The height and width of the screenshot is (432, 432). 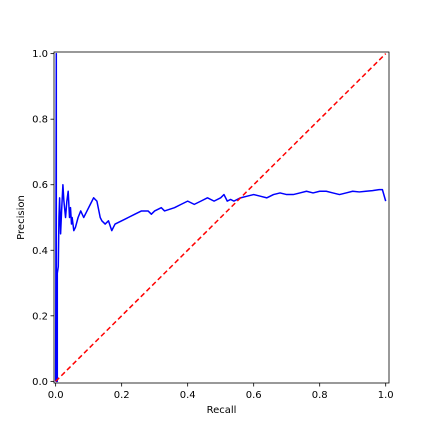 I want to click on y-axis-label: Precision, so click(x=21, y=217).